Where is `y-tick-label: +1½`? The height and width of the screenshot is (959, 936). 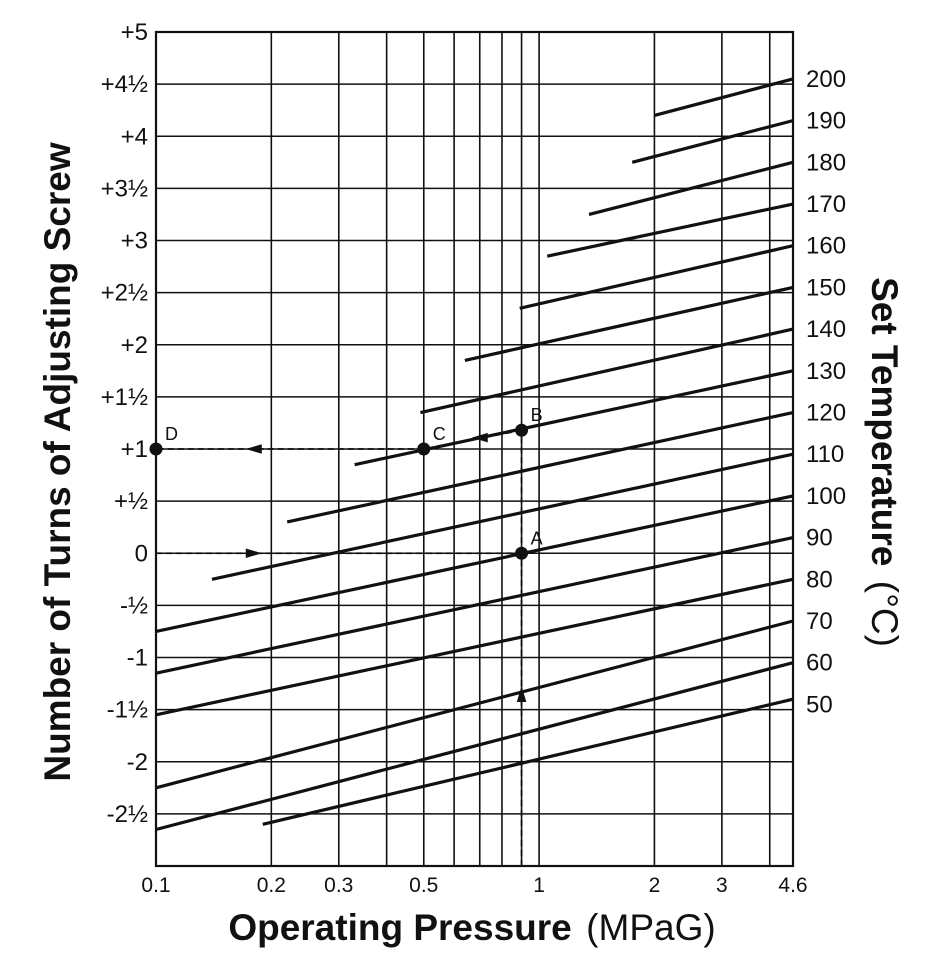
y-tick-label: +1½ is located at coordinates (124, 397).